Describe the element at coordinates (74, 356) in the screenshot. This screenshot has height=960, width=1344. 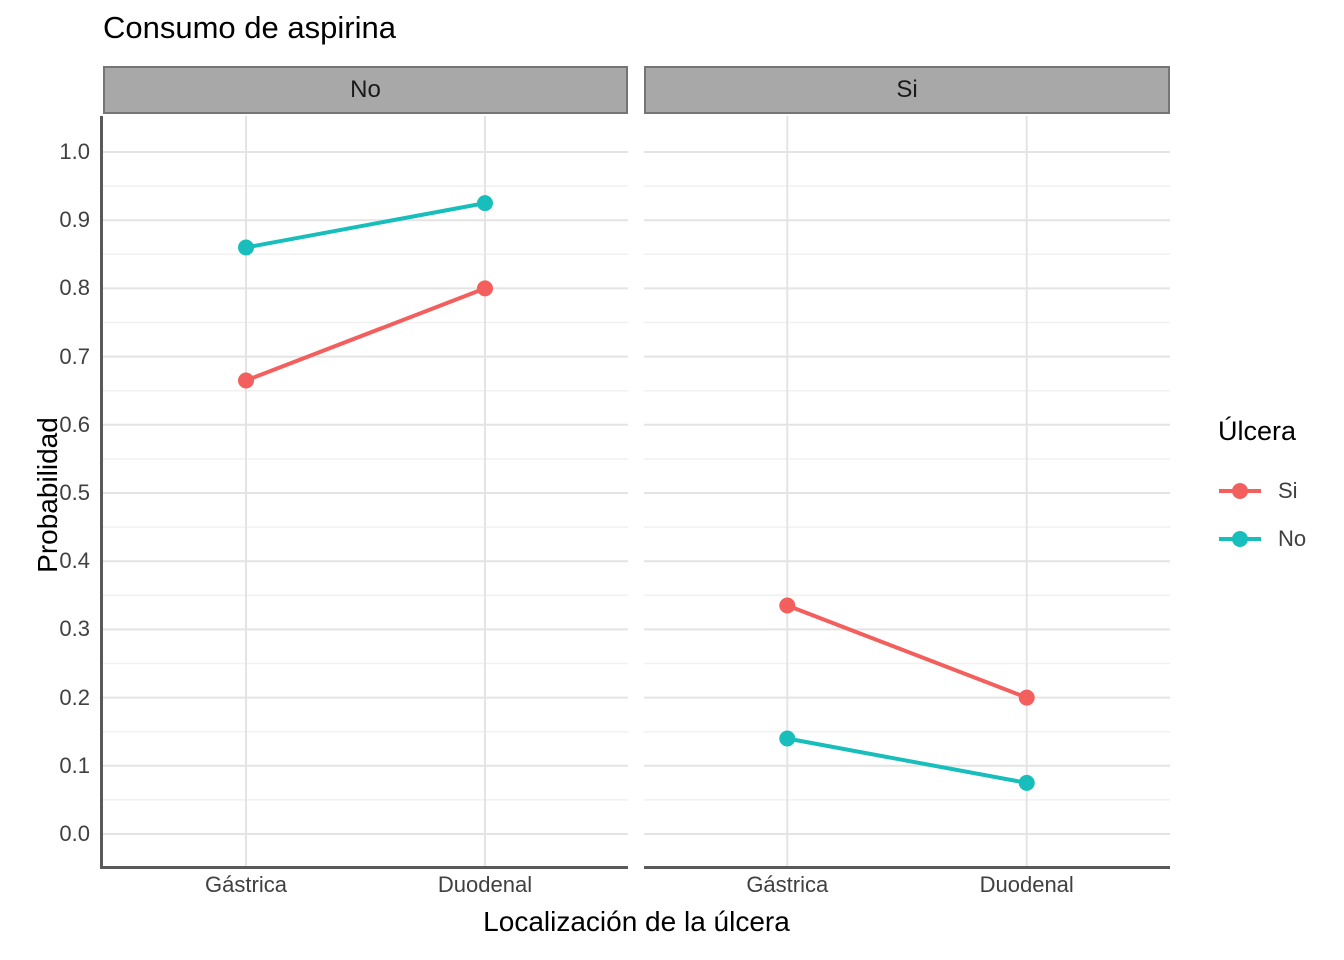
I see `y-tick-label: 0.7` at that location.